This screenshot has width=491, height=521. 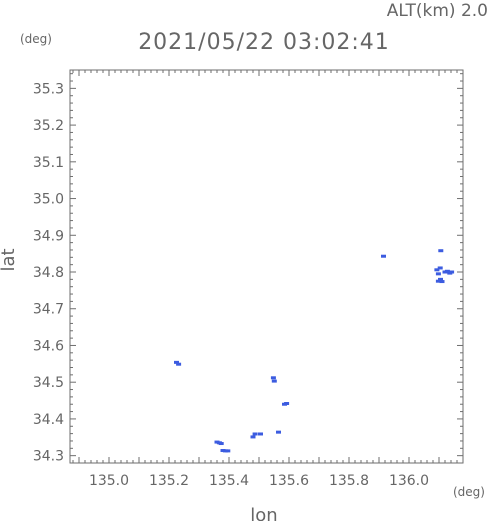 What do you see at coordinates (263, 513) in the screenshot?
I see `x-axis-label: lon` at bounding box center [263, 513].